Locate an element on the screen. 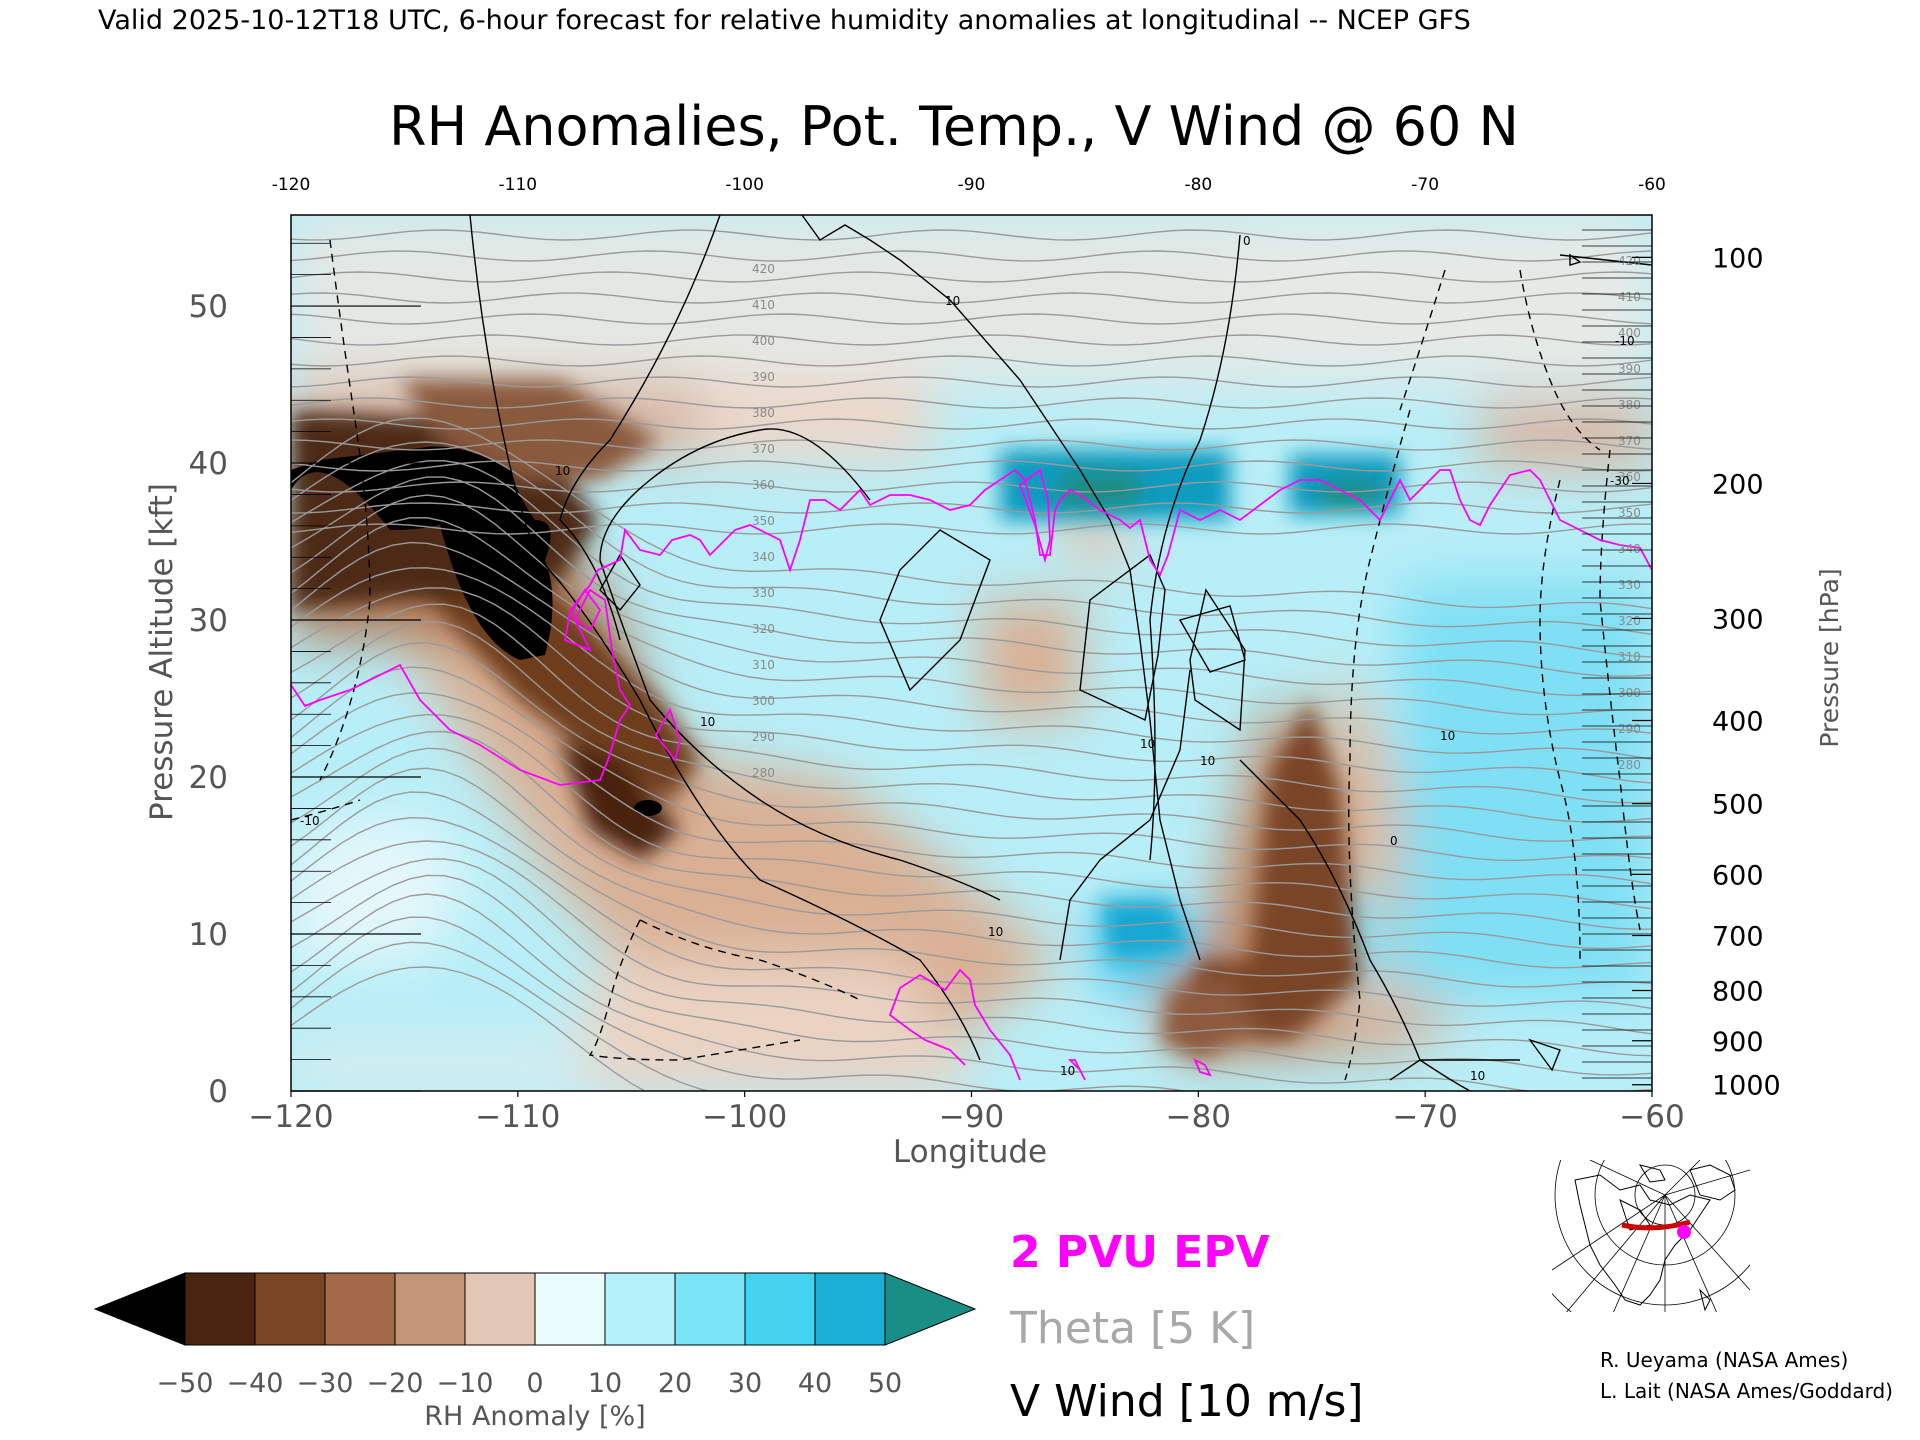 Image resolution: width=1920 pixels, height=1440 pixels. colorbar-tick-label: −40 is located at coordinates (255, 1383).